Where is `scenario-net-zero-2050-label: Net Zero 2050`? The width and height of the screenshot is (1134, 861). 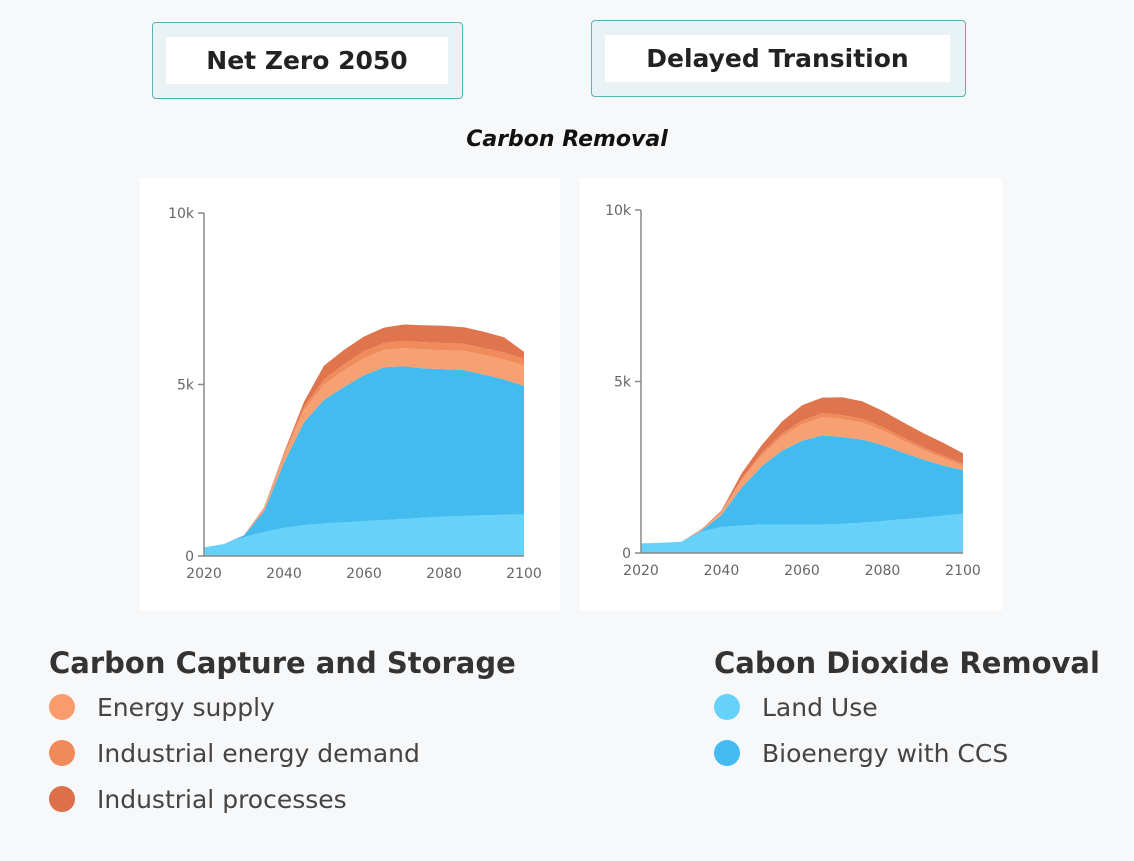 scenario-net-zero-2050-label: Net Zero 2050 is located at coordinates (307, 60).